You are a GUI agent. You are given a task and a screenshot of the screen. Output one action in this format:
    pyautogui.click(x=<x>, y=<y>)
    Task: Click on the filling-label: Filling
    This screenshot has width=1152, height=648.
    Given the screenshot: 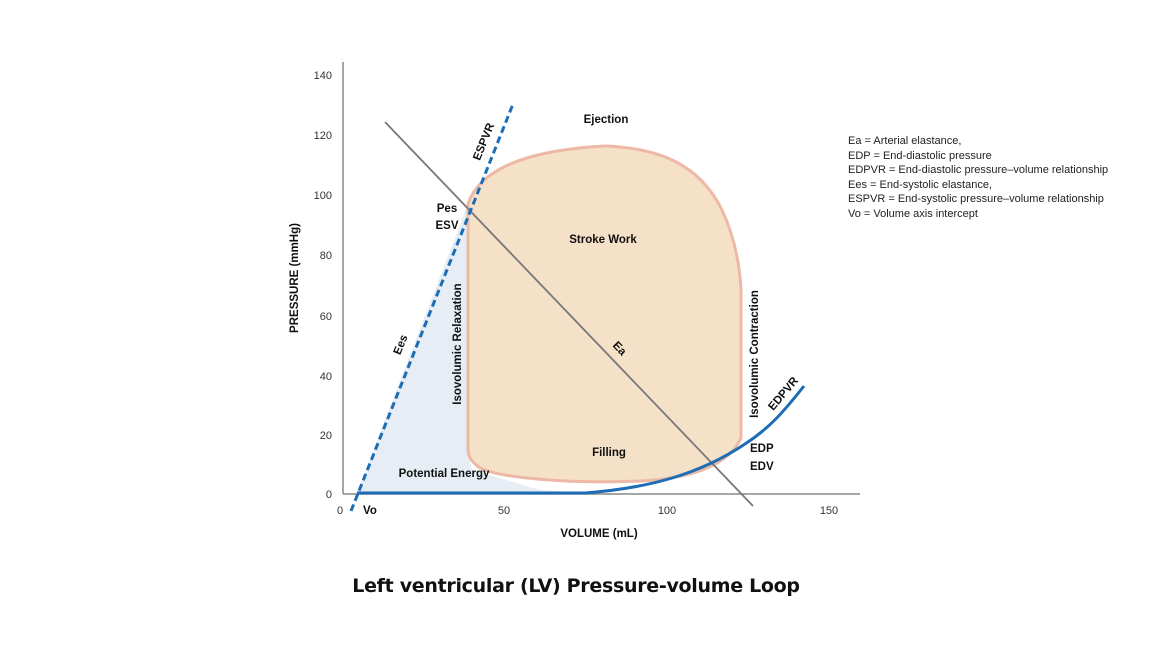 What is the action you would take?
    pyautogui.click(x=609, y=453)
    